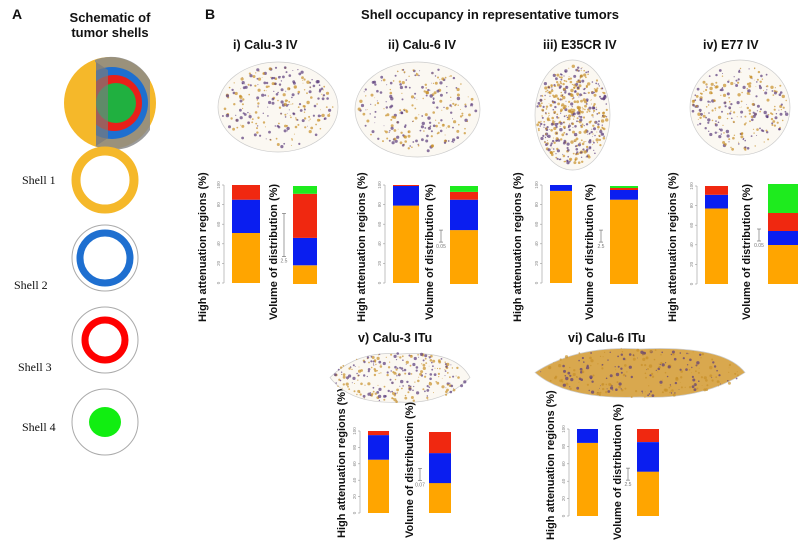 This screenshot has width=798, height=547. I want to click on shell-4-label: Shell 4, so click(39, 427).